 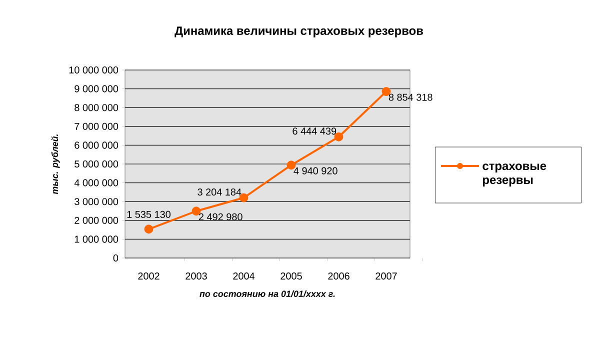 What do you see at coordinates (267, 294) in the screenshot?
I see `x-axis-title: по состоянию на 01/01/xxxx г.` at bounding box center [267, 294].